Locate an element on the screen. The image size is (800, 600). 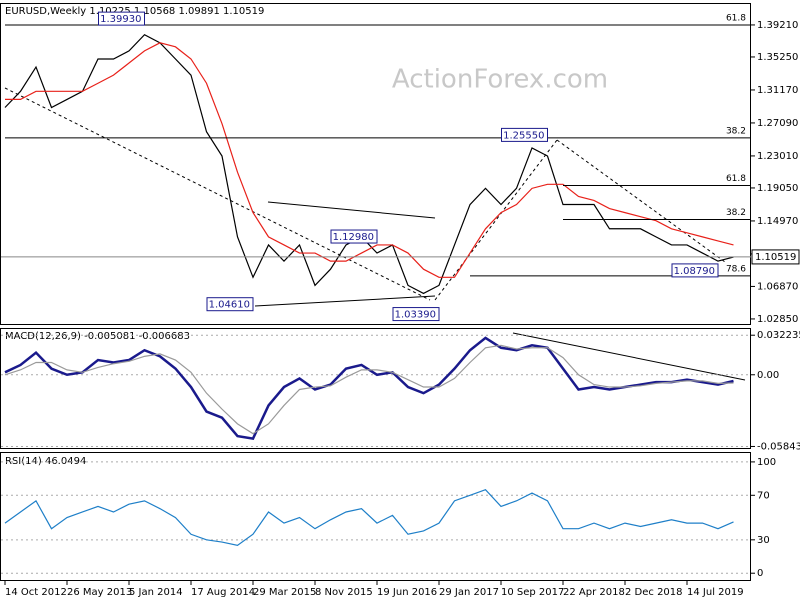
x-tick-label: 22 Apr 2018 is located at coordinates (594, 592).